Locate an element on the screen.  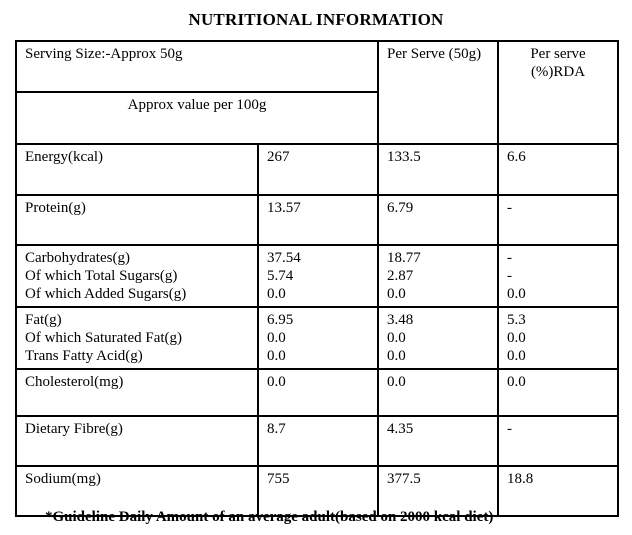
rda-value-cell: 0.0 is located at coordinates (558, 392).